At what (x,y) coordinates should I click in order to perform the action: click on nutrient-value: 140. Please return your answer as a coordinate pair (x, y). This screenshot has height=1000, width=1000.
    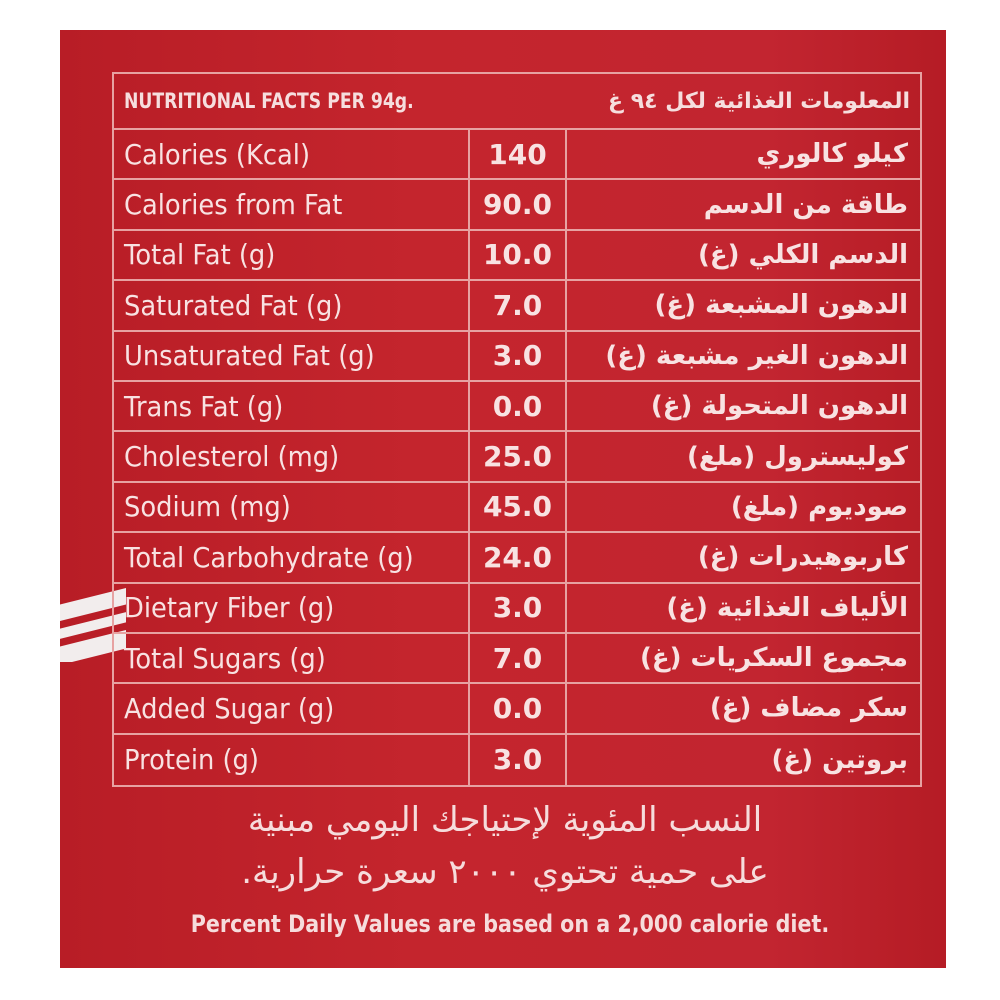
    Looking at the image, I should click on (518, 154).